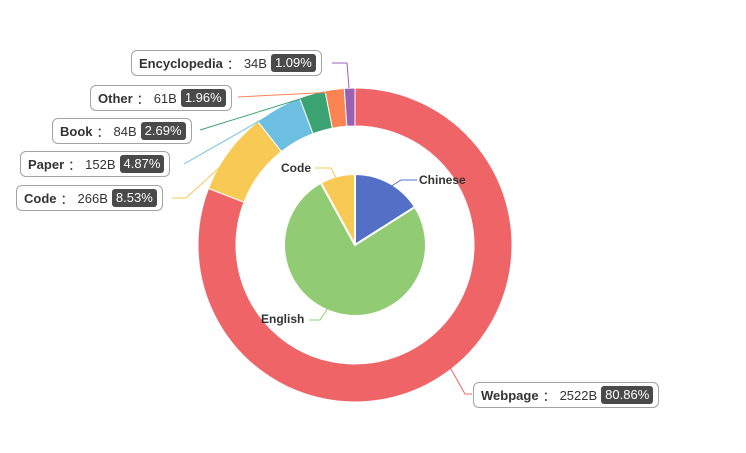 This screenshot has width=746, height=453. What do you see at coordinates (355, 249) in the screenshot?
I see `pie-slice-english` at bounding box center [355, 249].